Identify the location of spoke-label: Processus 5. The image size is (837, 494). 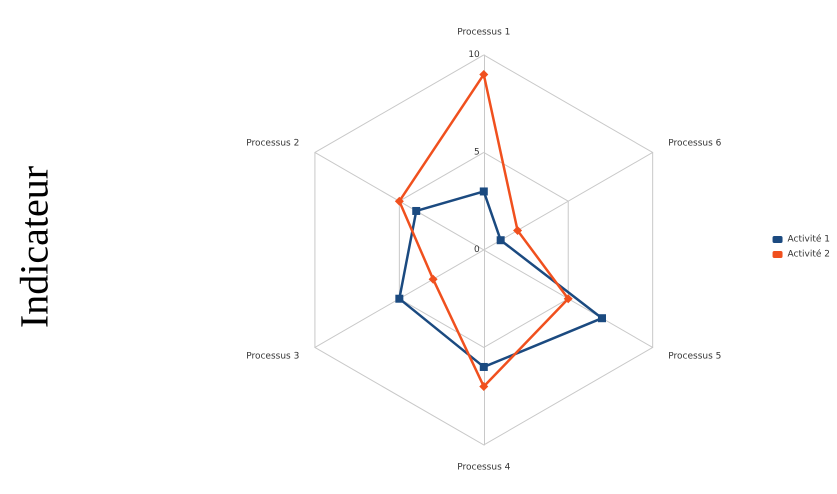
(695, 356).